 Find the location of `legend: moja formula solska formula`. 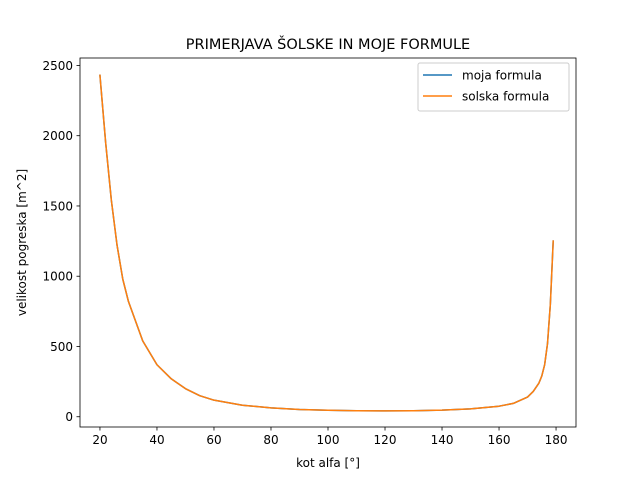

legend: moja formula solska formula is located at coordinates (493, 87).